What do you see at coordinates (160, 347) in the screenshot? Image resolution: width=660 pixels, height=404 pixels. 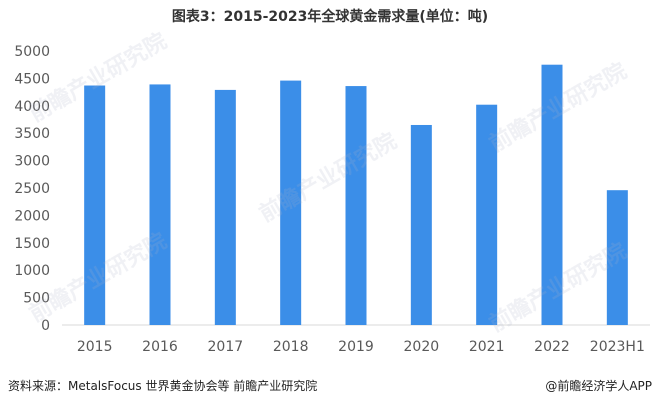 I see `x-tick-label: 2016` at bounding box center [160, 347].